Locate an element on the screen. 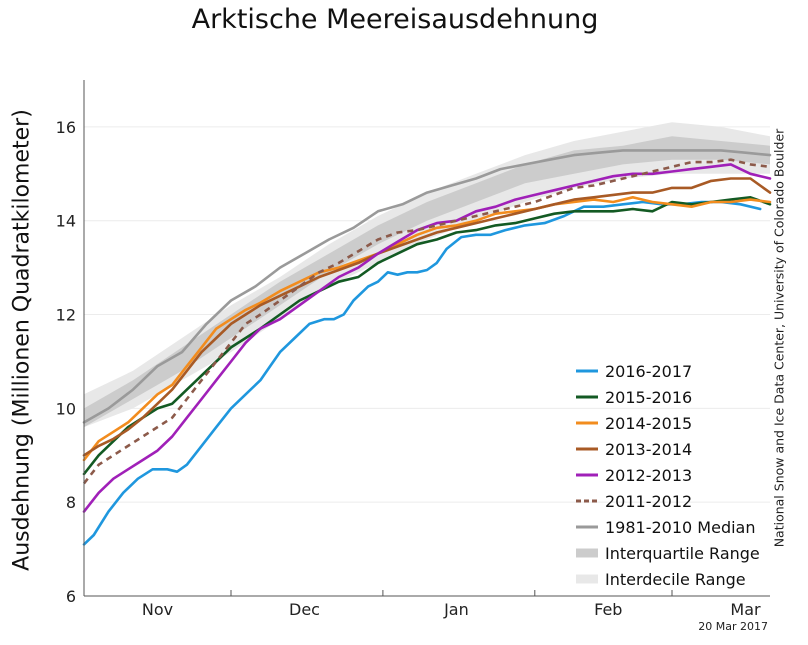 This screenshot has width=808, height=645. x-tick-label-feb: Feb is located at coordinates (608, 609).